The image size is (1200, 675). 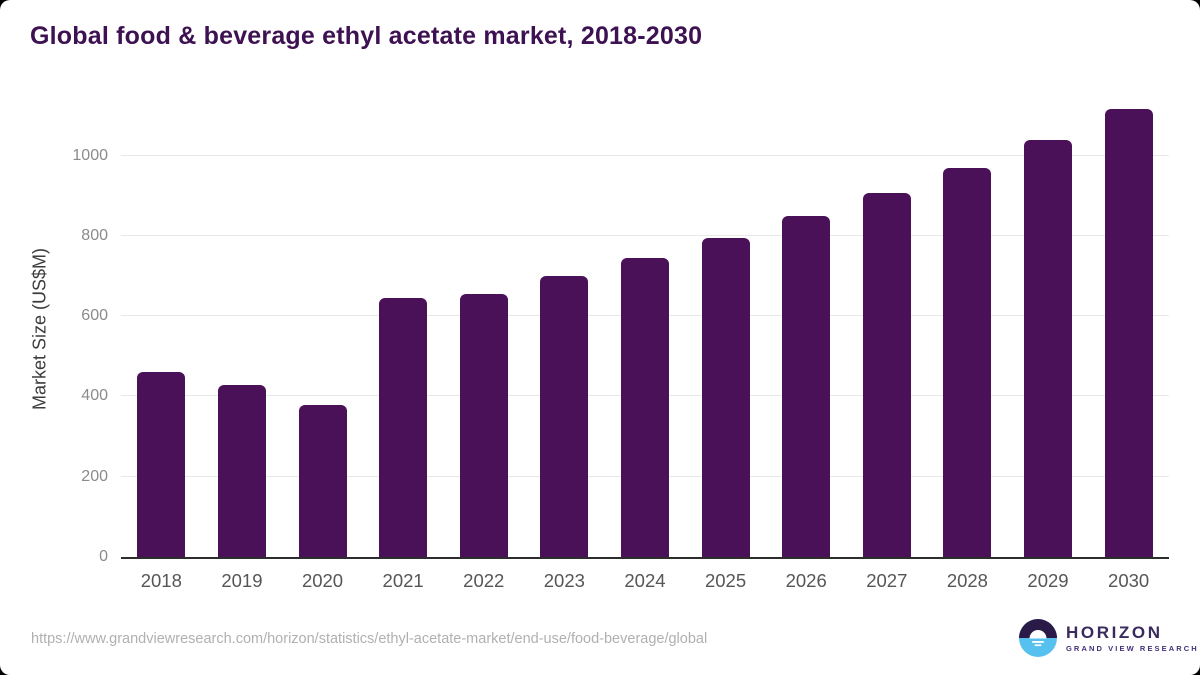 I want to click on bar-2024, so click(x=644, y=407).